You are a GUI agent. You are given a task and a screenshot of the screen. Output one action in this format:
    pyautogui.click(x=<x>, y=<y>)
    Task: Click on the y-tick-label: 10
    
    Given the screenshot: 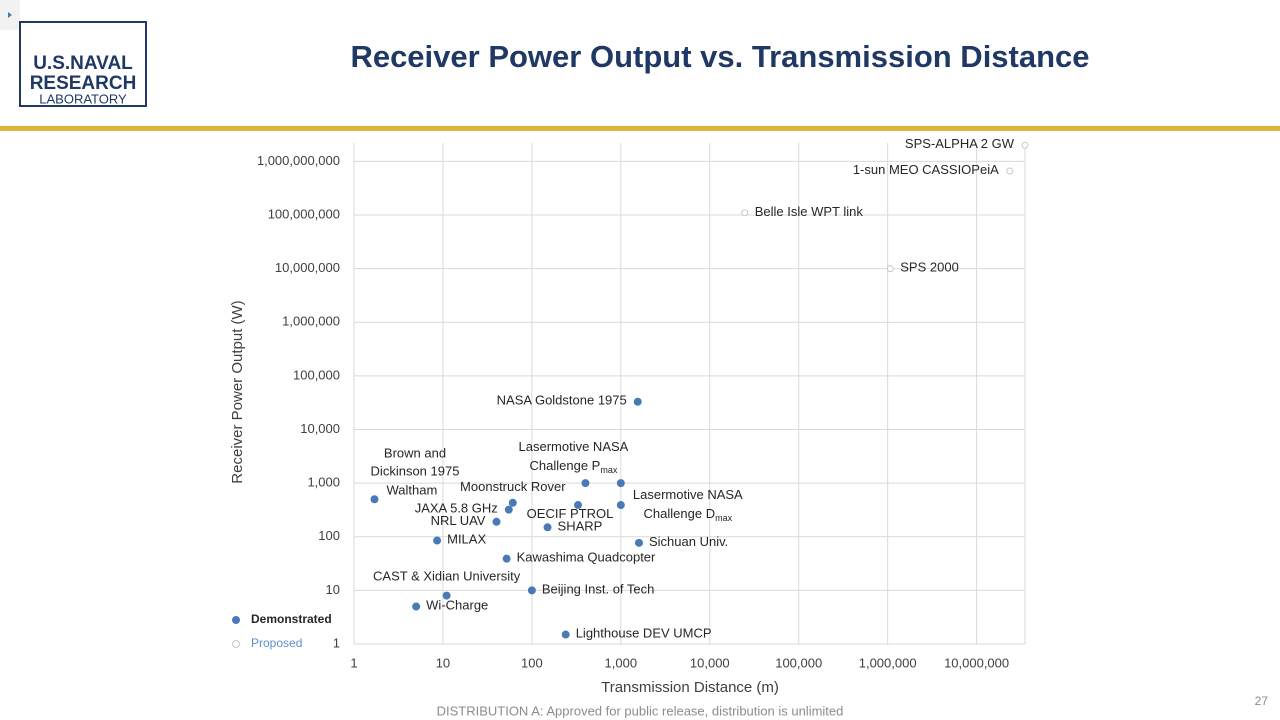 What is the action you would take?
    pyautogui.click(x=333, y=589)
    